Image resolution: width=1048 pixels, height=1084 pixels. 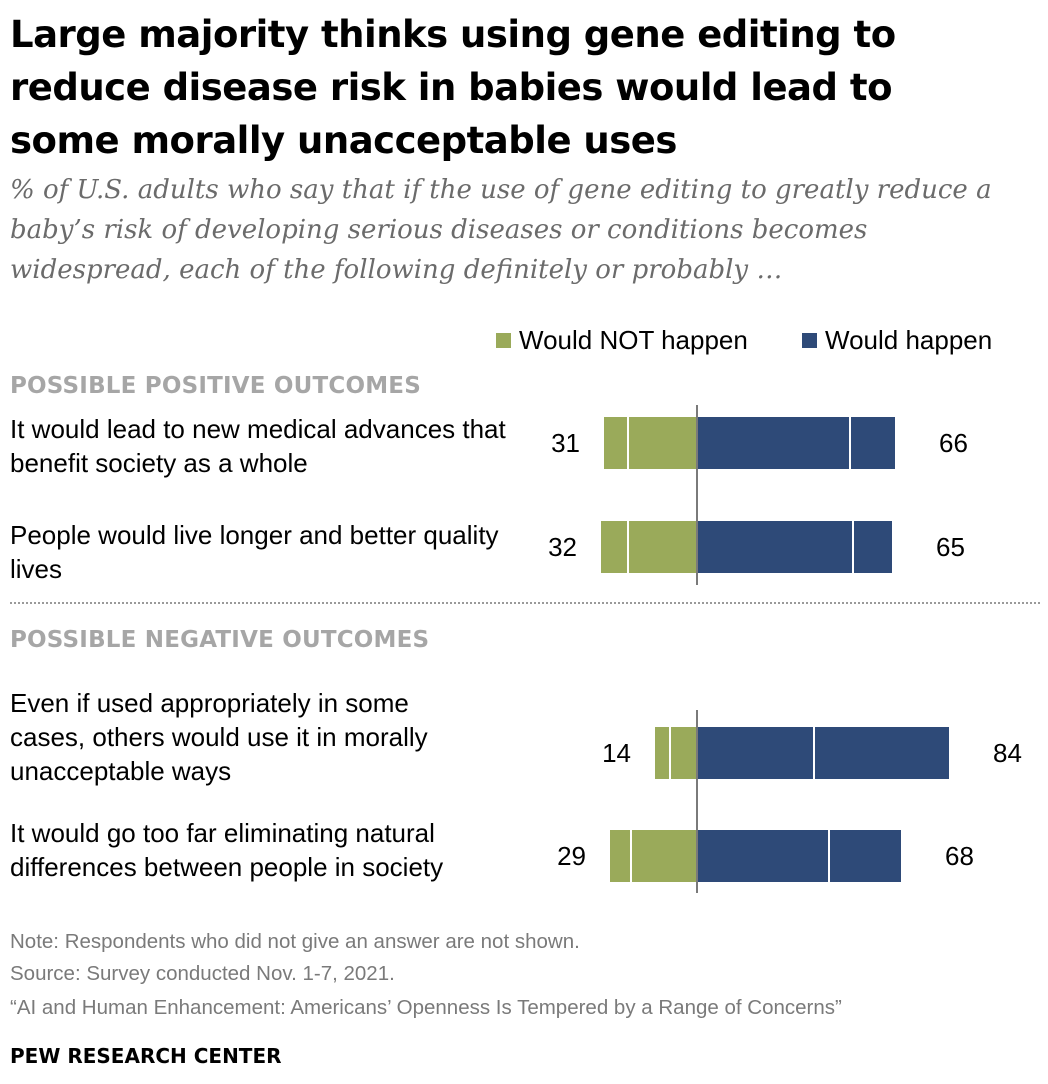 I want to click on section-label-negative: POSSIBLE NEGATIVE OUTCOMES, so click(x=220, y=640).